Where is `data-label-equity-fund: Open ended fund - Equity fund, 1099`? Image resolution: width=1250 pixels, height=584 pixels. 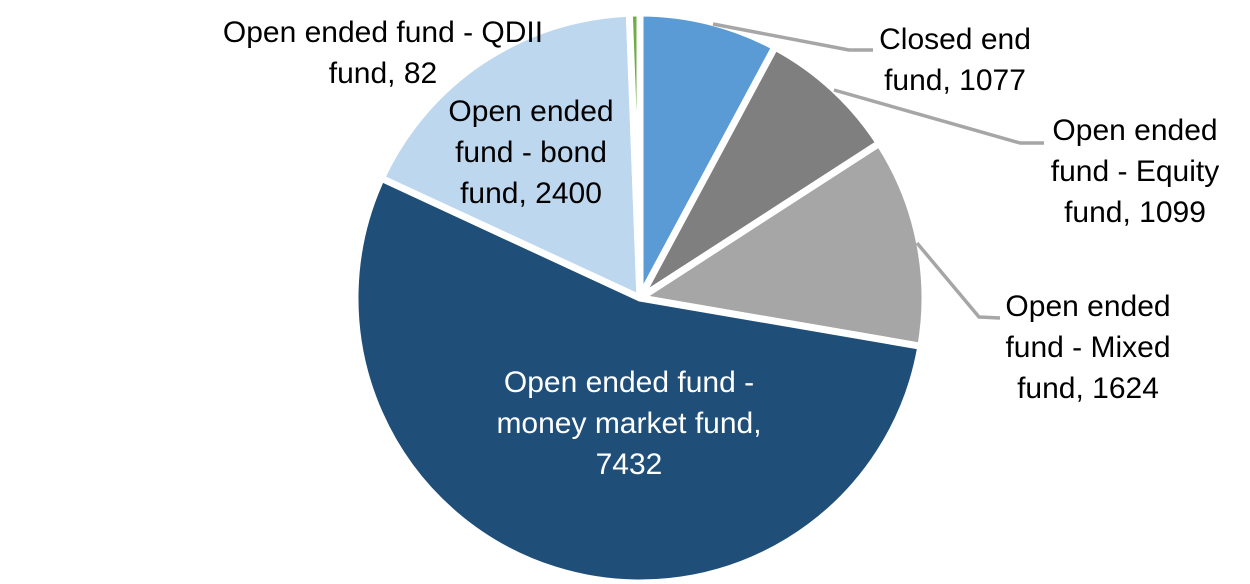
data-label-equity-fund: Open ended fund - Equity fund, 1099 is located at coordinates (1135, 171).